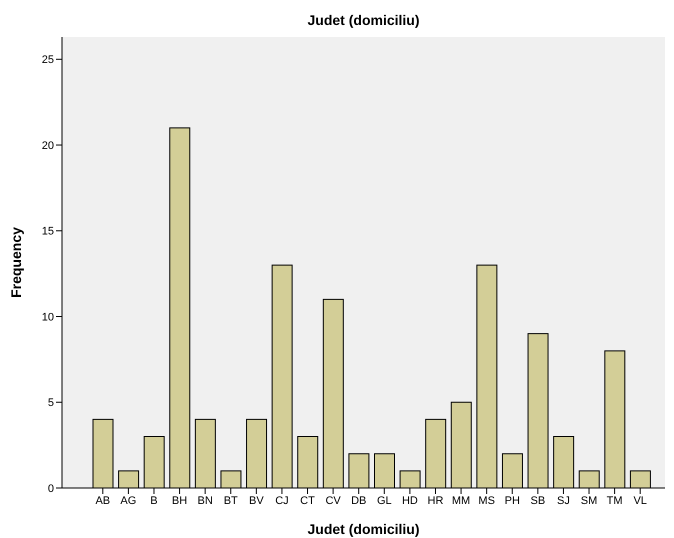 This screenshot has height=538, width=674. Describe the element at coordinates (363, 20) in the screenshot. I see `chart-title: Judet (domiciliu)` at that location.